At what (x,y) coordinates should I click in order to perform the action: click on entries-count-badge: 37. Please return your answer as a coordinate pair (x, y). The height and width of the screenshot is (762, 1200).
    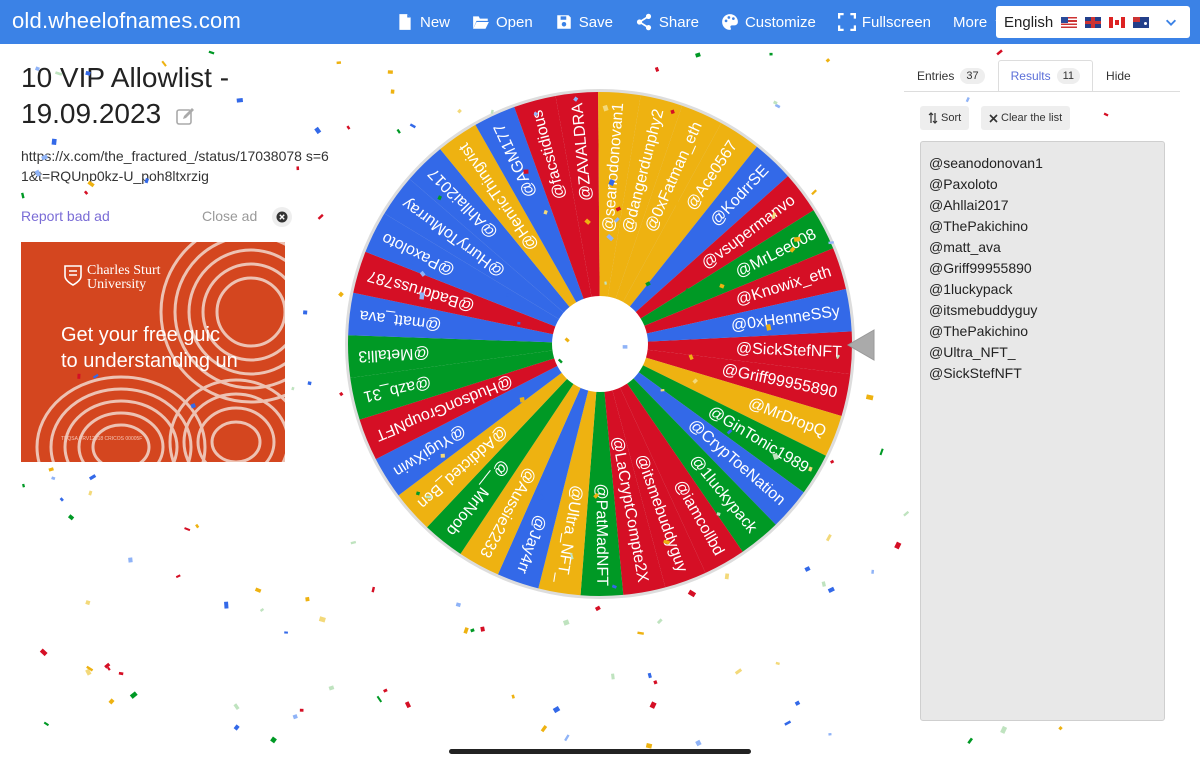
    Looking at the image, I should click on (972, 76).